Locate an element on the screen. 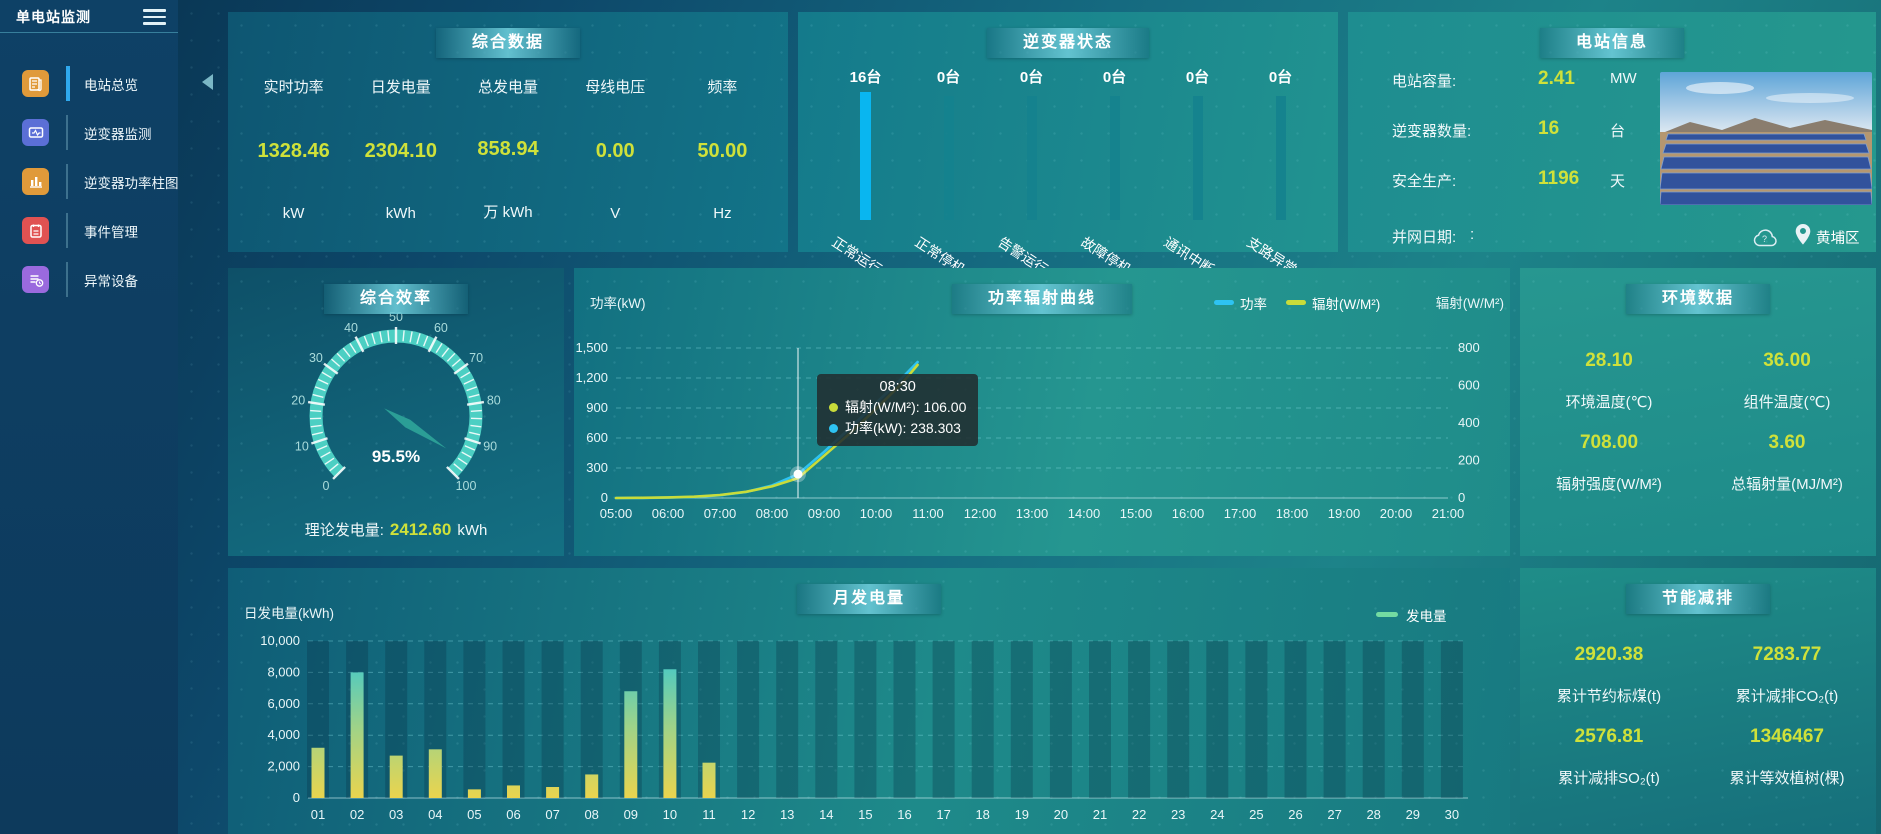 The height and width of the screenshot is (834, 1881). svg-text: 600 is located at coordinates (597, 437).